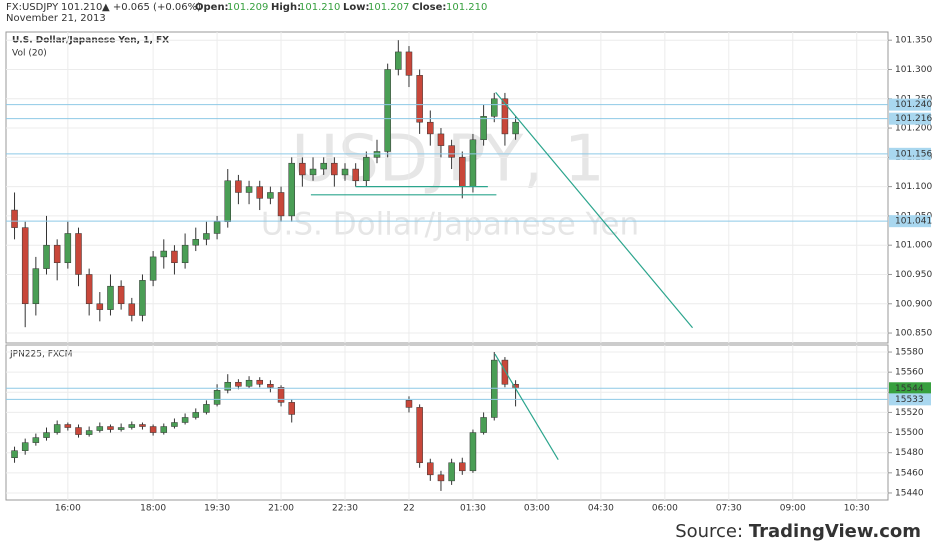 The height and width of the screenshot is (550, 932). What do you see at coordinates (913, 129) in the screenshot?
I see `y-tick-label: 101.200` at bounding box center [913, 129].